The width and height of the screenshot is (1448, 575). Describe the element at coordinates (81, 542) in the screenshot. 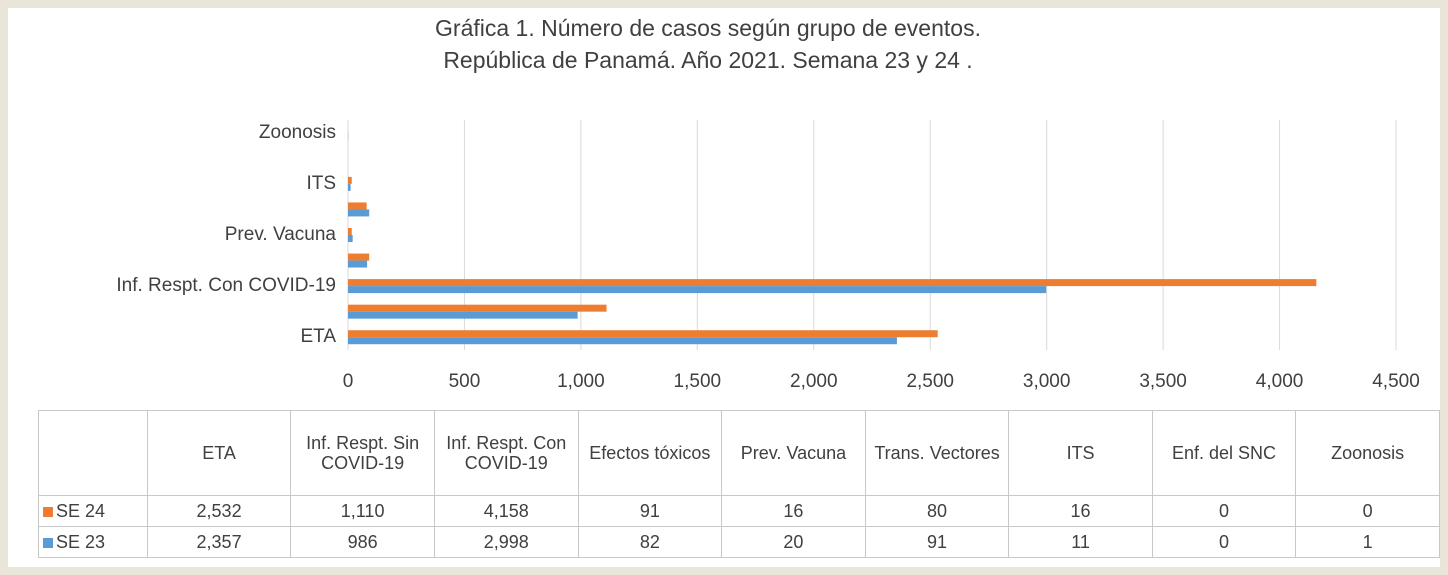

I see `legend-label: SE 23` at that location.